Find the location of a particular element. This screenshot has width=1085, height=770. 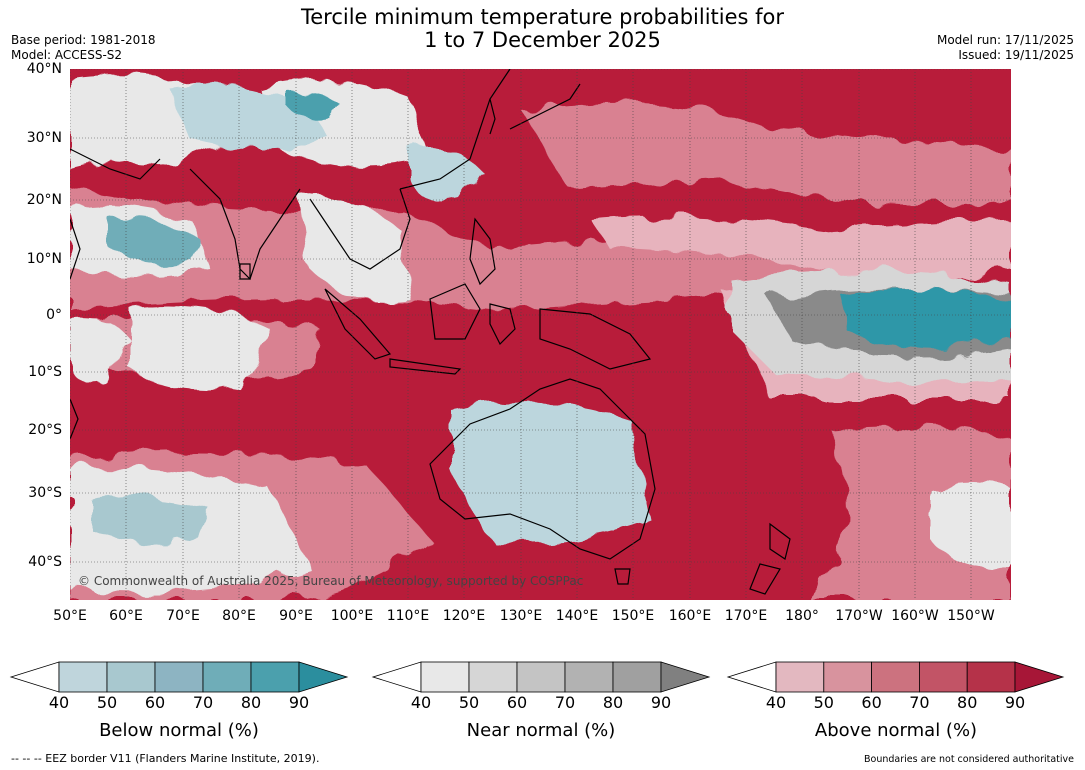

meta-right: Model run: 17/11/2025 Issued: 19/11/2025 is located at coordinates (1005, 48).